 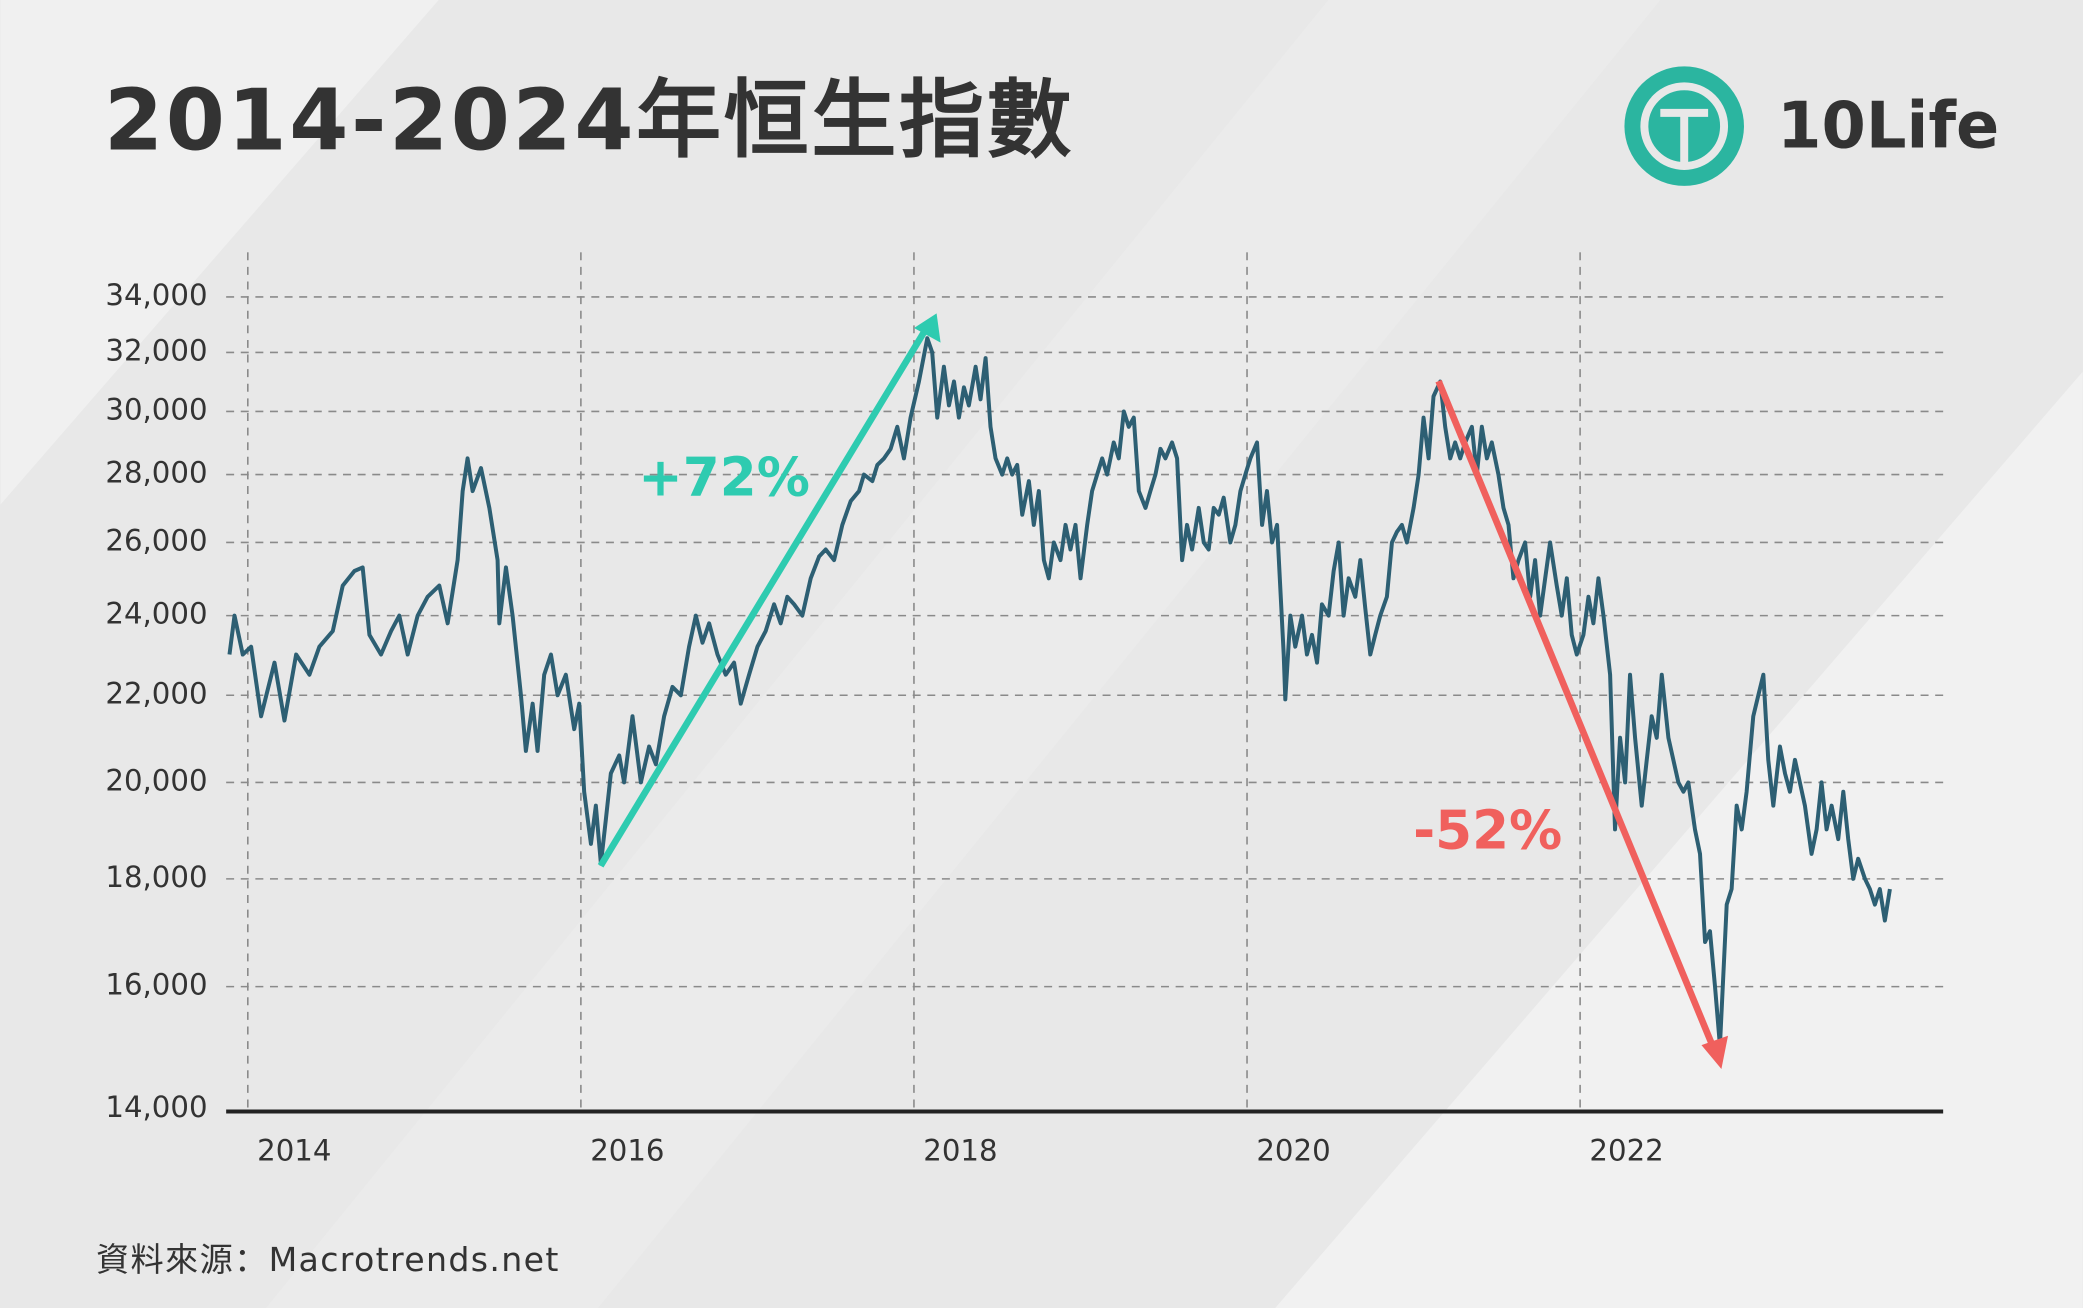 What do you see at coordinates (156, 985) in the screenshot?
I see `y-tick-label: 16,000` at bounding box center [156, 985].